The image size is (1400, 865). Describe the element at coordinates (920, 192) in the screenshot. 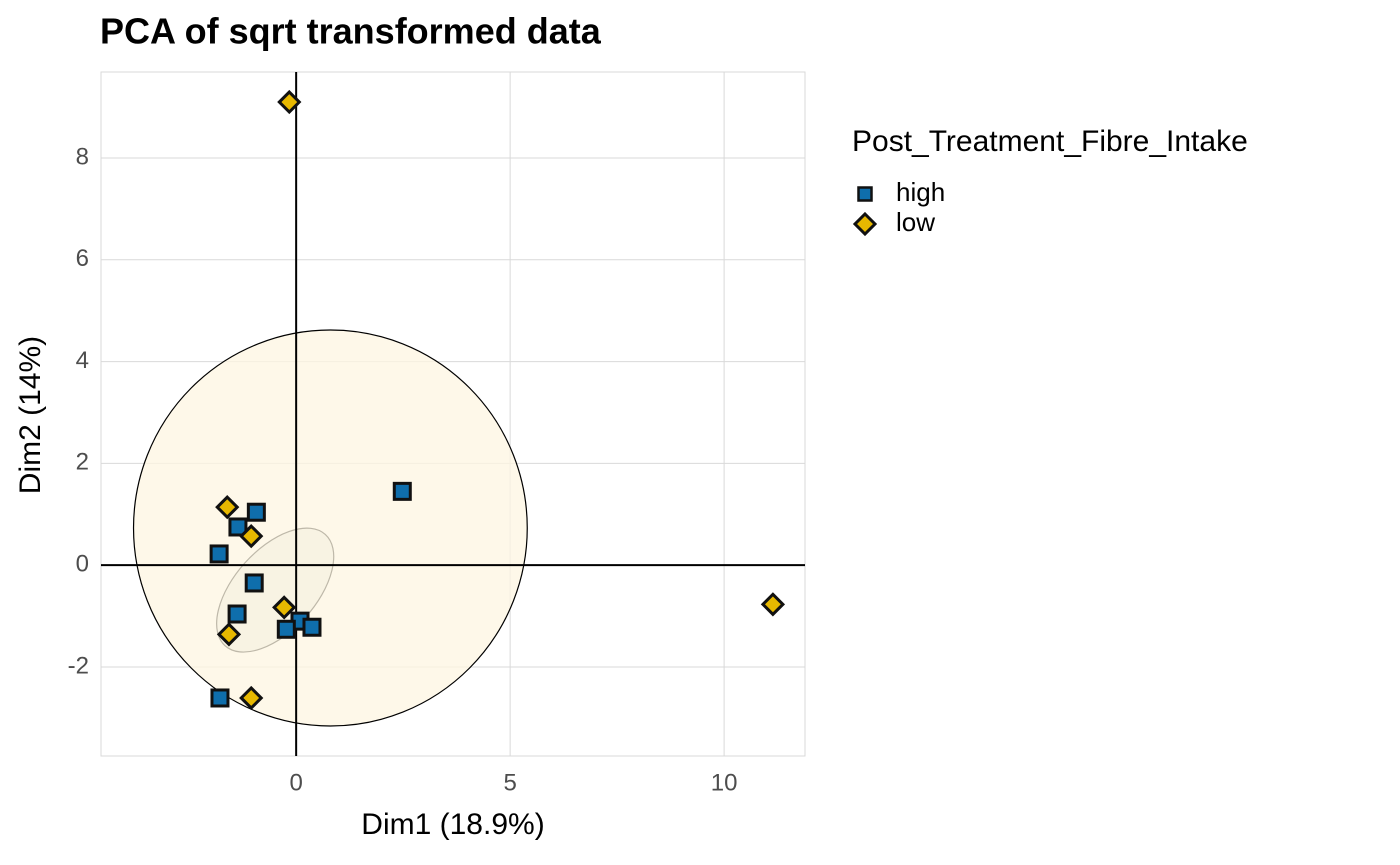

I see `legend-label: high` at that location.